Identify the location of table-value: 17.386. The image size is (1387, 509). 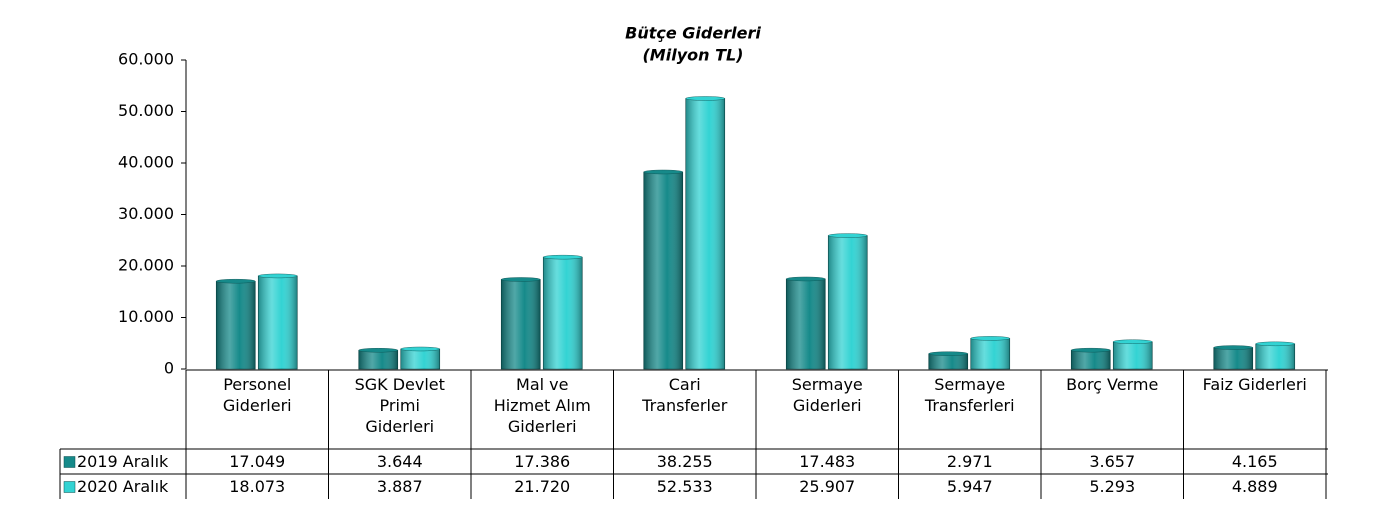
(542, 461).